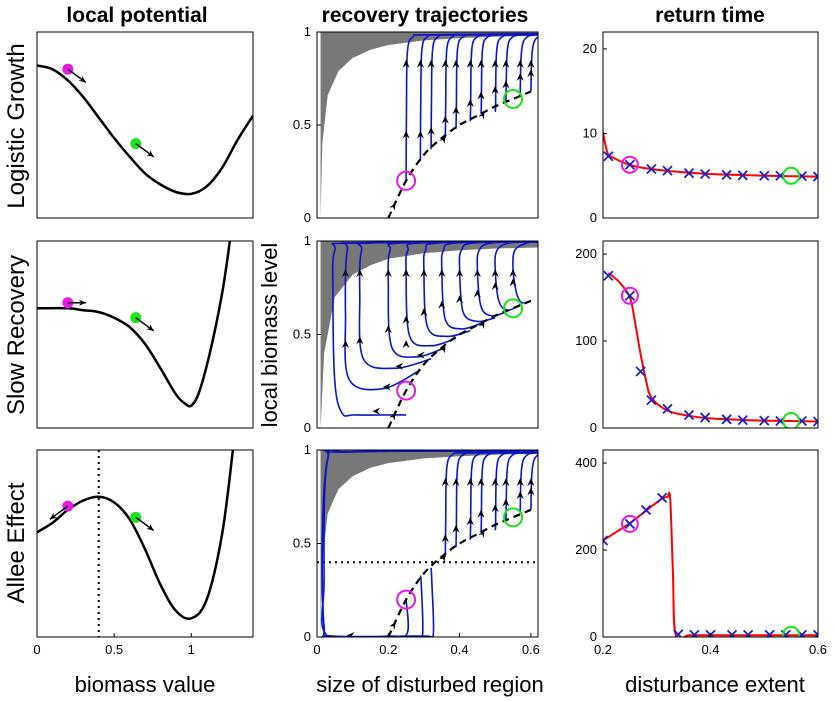 This screenshot has height=702, width=835. Describe the element at coordinates (586, 340) in the screenshot. I see `return-r1-ytick-1: 100` at that location.